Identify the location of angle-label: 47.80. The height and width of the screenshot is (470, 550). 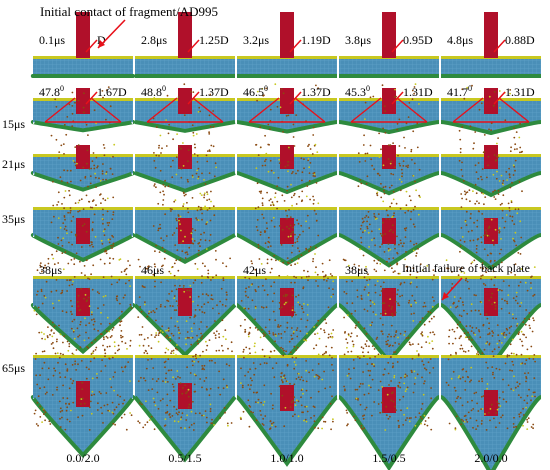
(51, 91).